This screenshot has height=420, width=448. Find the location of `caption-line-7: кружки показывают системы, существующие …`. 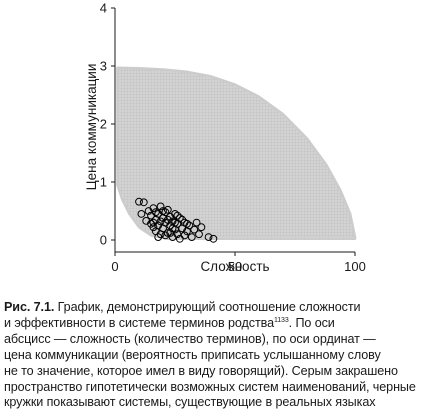

caption-line-7: кружки показывают системы, существующие … is located at coordinates (190, 402).